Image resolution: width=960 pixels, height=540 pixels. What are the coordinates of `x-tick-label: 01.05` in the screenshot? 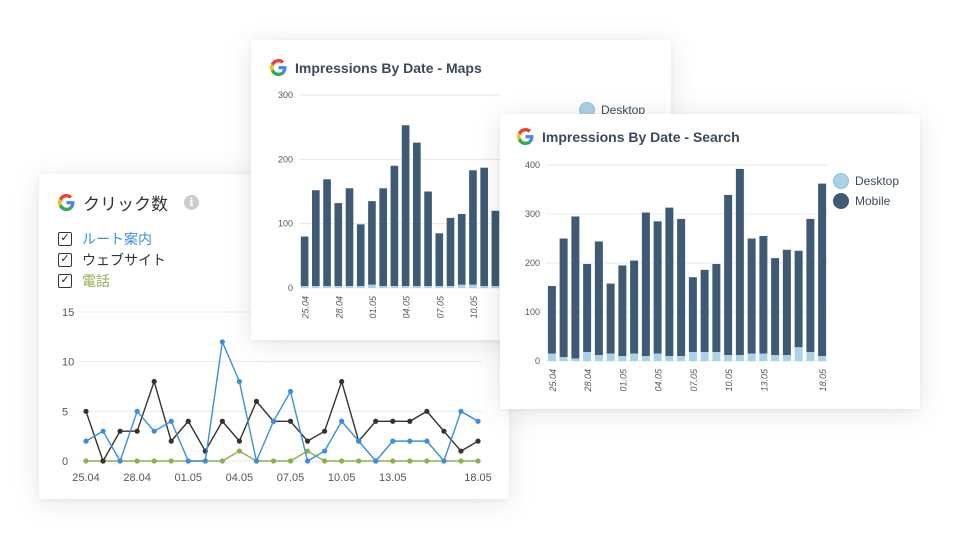 It's located at (623, 380).